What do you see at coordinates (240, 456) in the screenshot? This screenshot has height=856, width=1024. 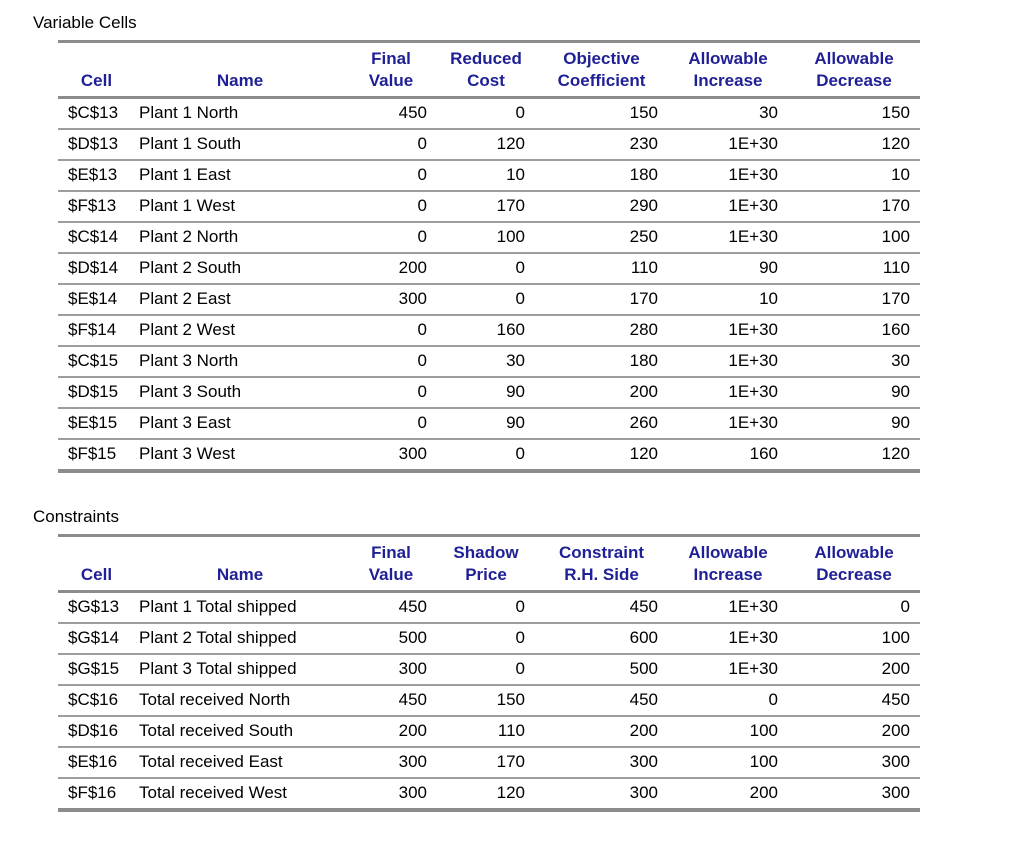 I see `cell-name: Plant 3 West` at bounding box center [240, 456].